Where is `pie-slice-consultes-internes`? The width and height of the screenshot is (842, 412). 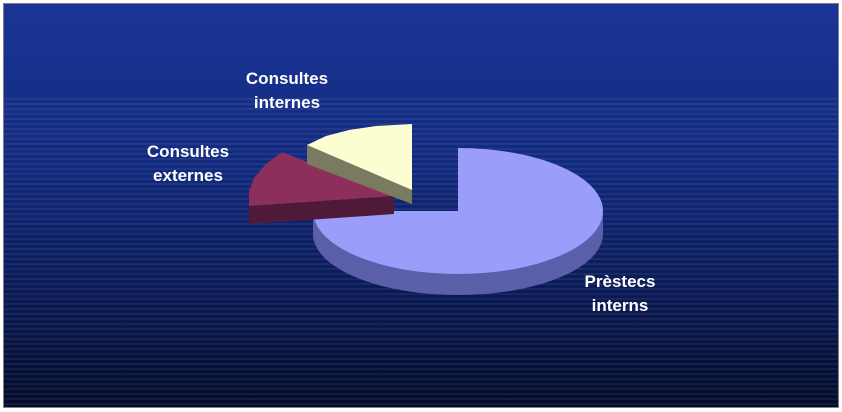
pie-slice-consultes-internes is located at coordinates (359, 164).